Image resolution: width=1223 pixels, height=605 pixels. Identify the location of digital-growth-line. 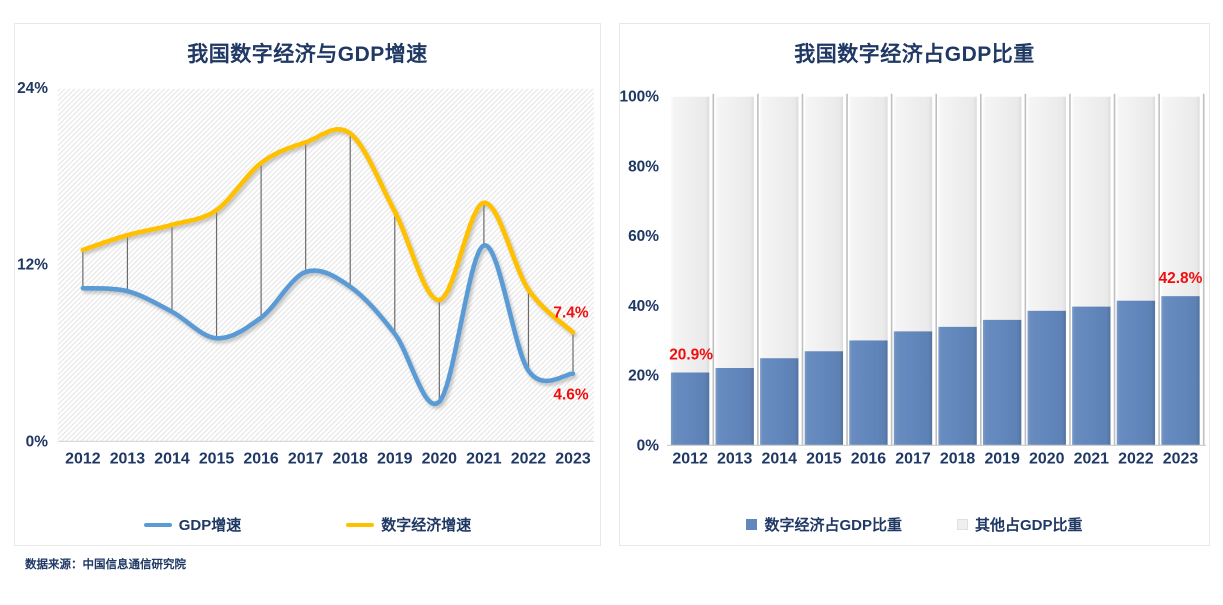
(328, 231).